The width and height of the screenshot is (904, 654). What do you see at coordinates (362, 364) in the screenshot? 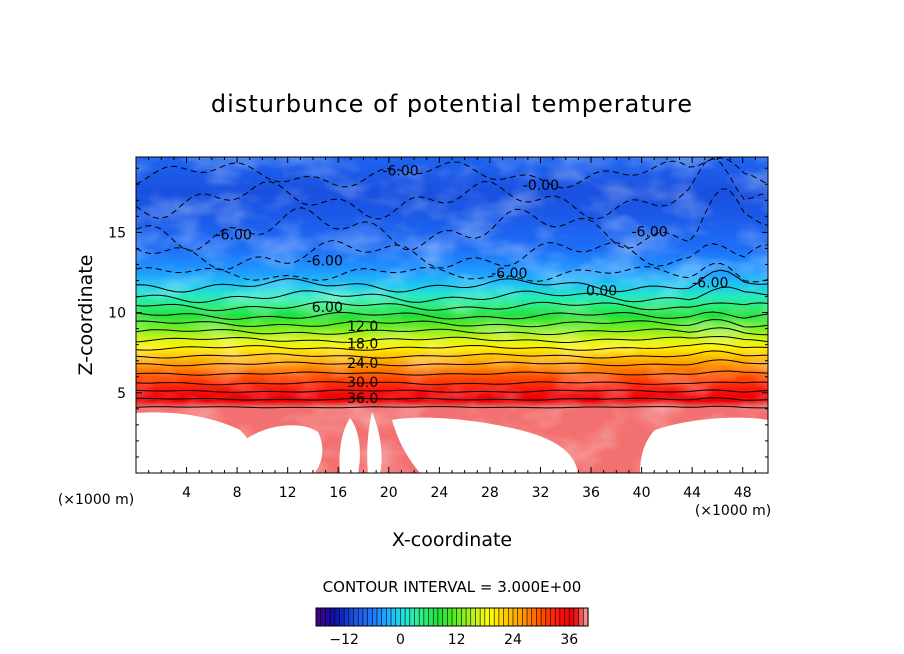
I see `contour-label: 24.0` at bounding box center [362, 364].